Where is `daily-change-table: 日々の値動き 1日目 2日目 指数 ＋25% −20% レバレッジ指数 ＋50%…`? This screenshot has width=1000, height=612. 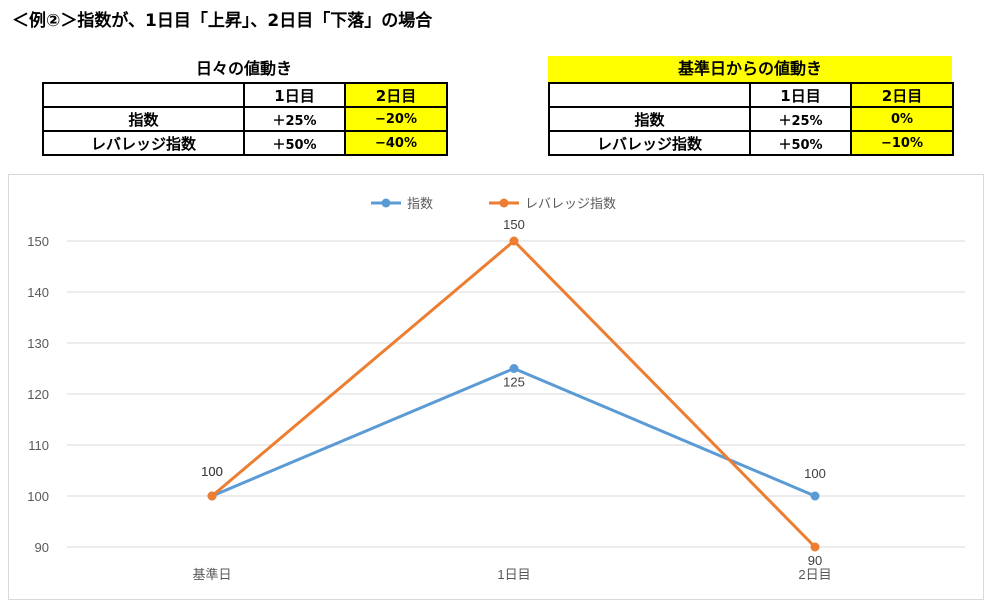
daily-change-table: 日々の値動き 1日目 2日目 指数 ＋25% −20% レバレッジ指数 ＋50%… is located at coordinates (245, 106).